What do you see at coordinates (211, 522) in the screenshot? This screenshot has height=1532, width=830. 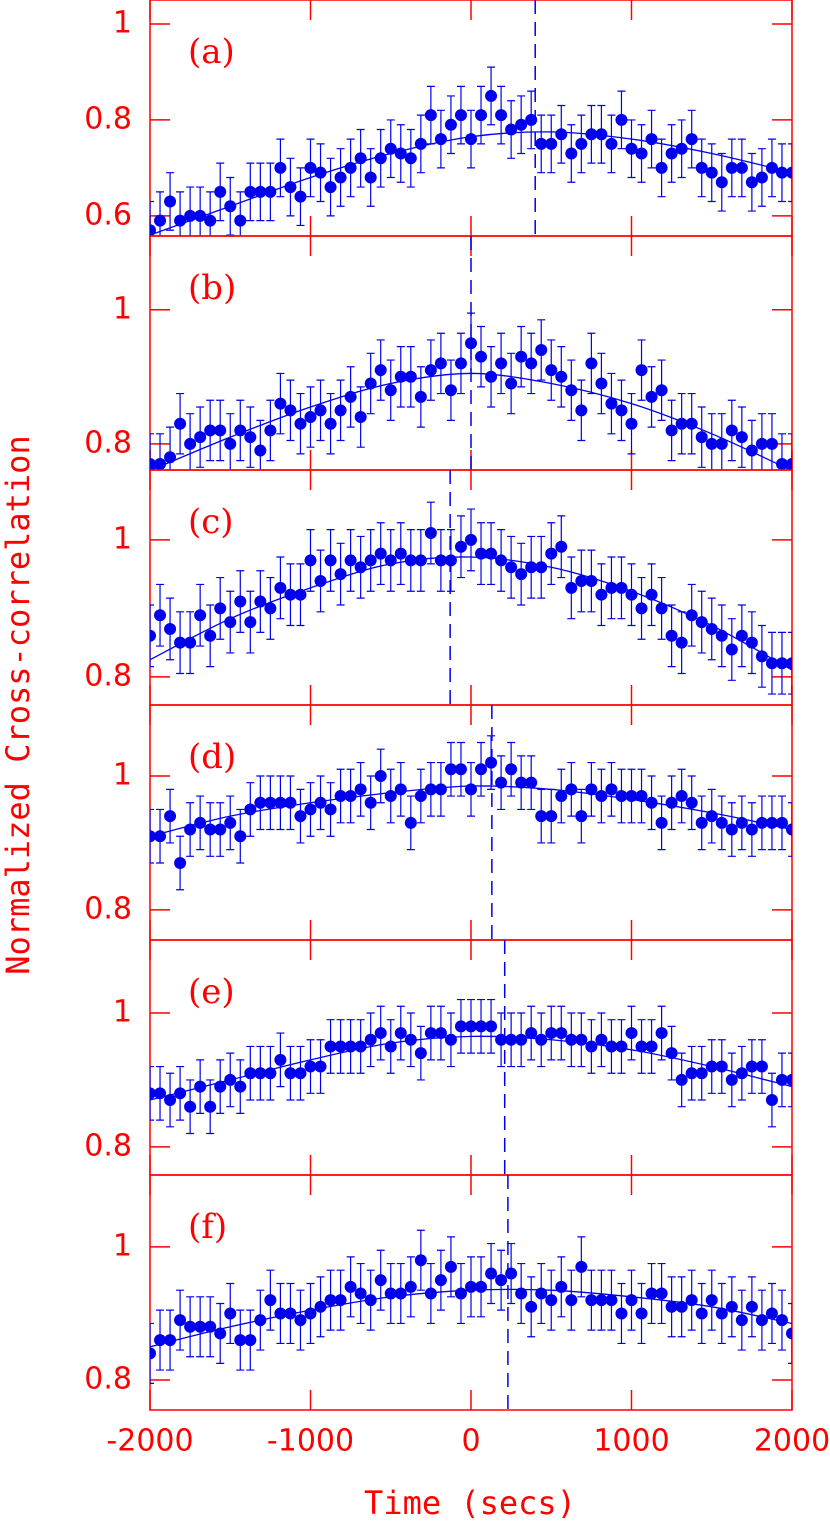 I see `panel-label: (c)` at bounding box center [211, 522].